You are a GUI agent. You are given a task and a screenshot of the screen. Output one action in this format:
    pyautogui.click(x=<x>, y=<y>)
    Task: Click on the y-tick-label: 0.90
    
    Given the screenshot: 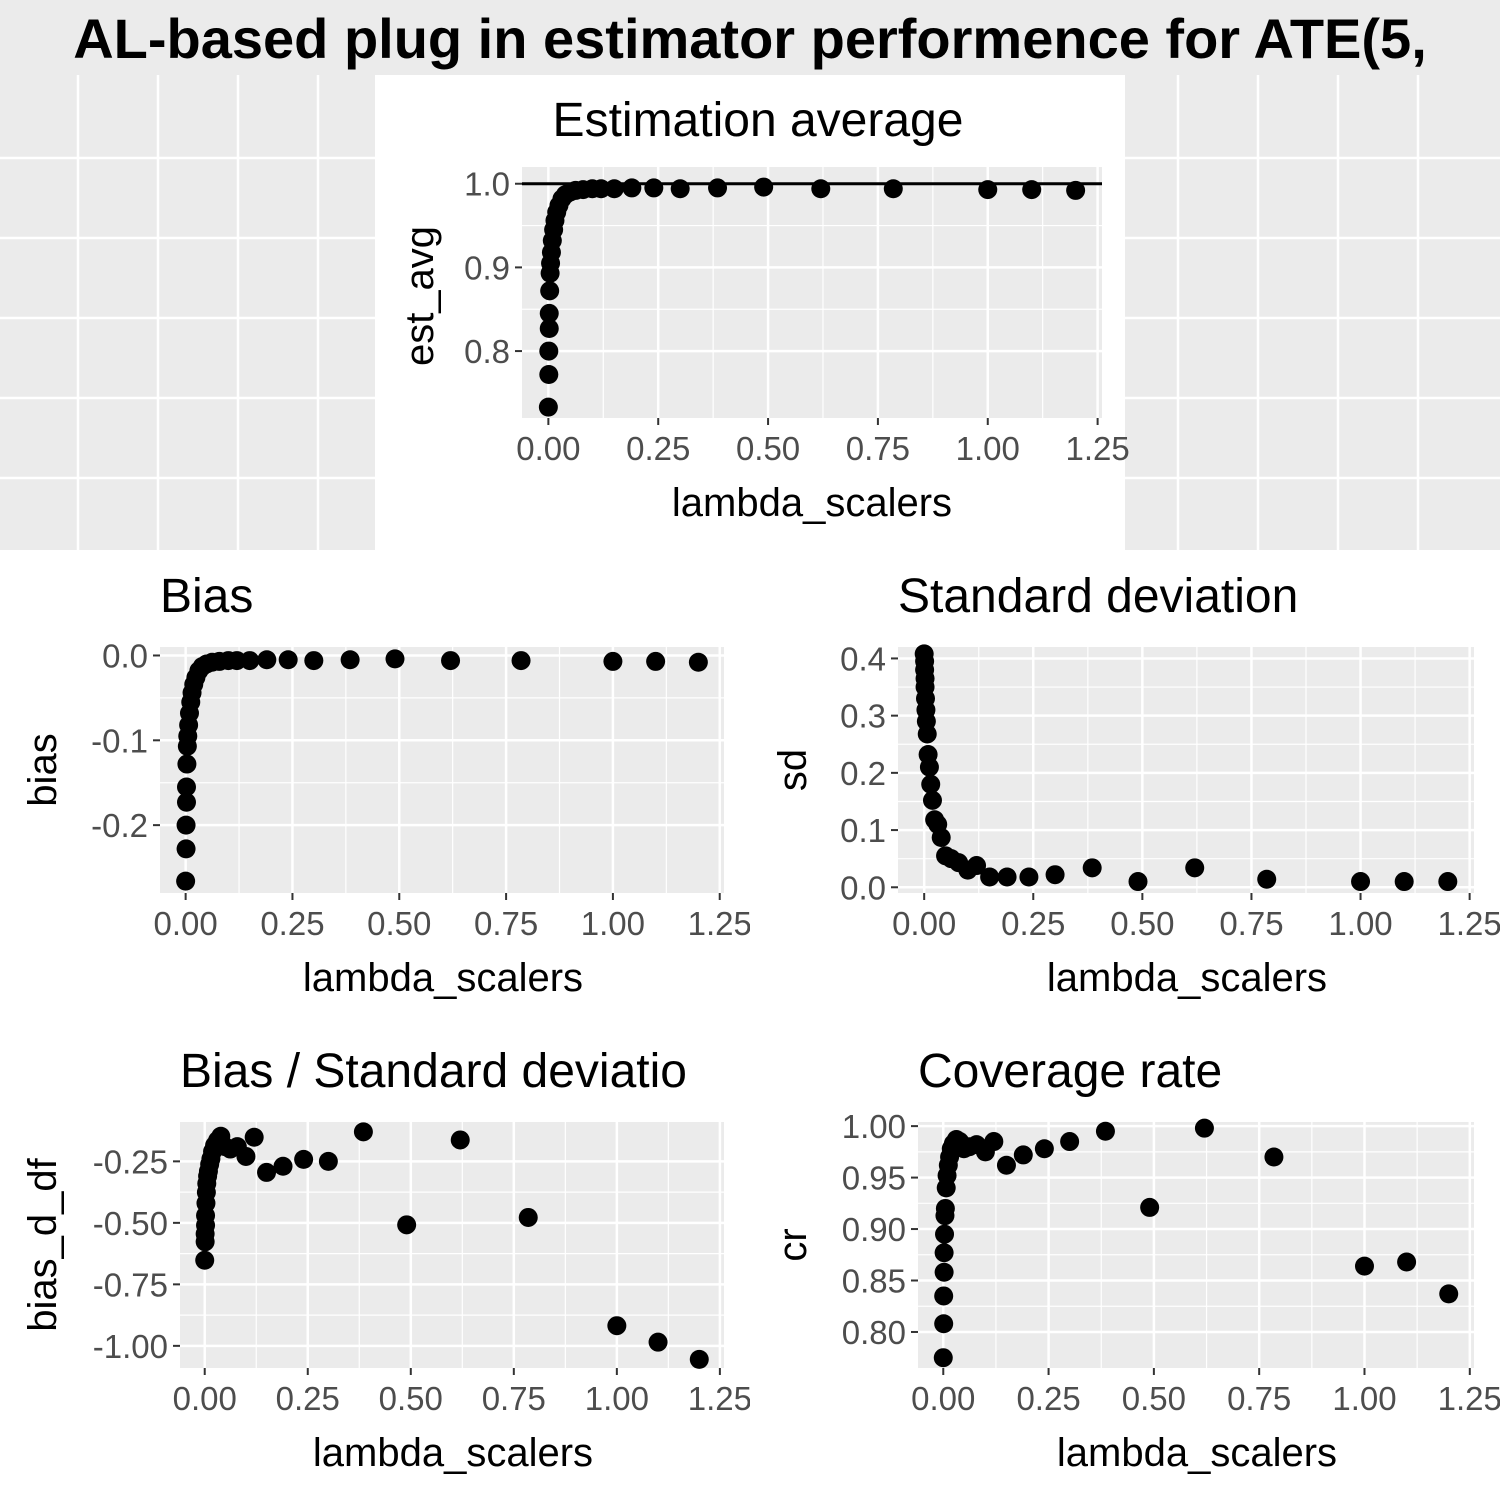 What is the action you would take?
    pyautogui.click(x=874, y=1229)
    